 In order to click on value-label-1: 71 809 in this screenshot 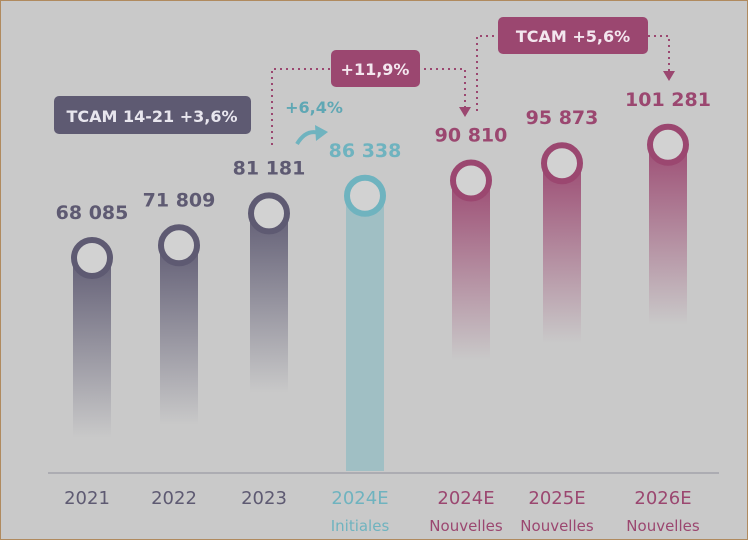, I will do `click(179, 200)`.